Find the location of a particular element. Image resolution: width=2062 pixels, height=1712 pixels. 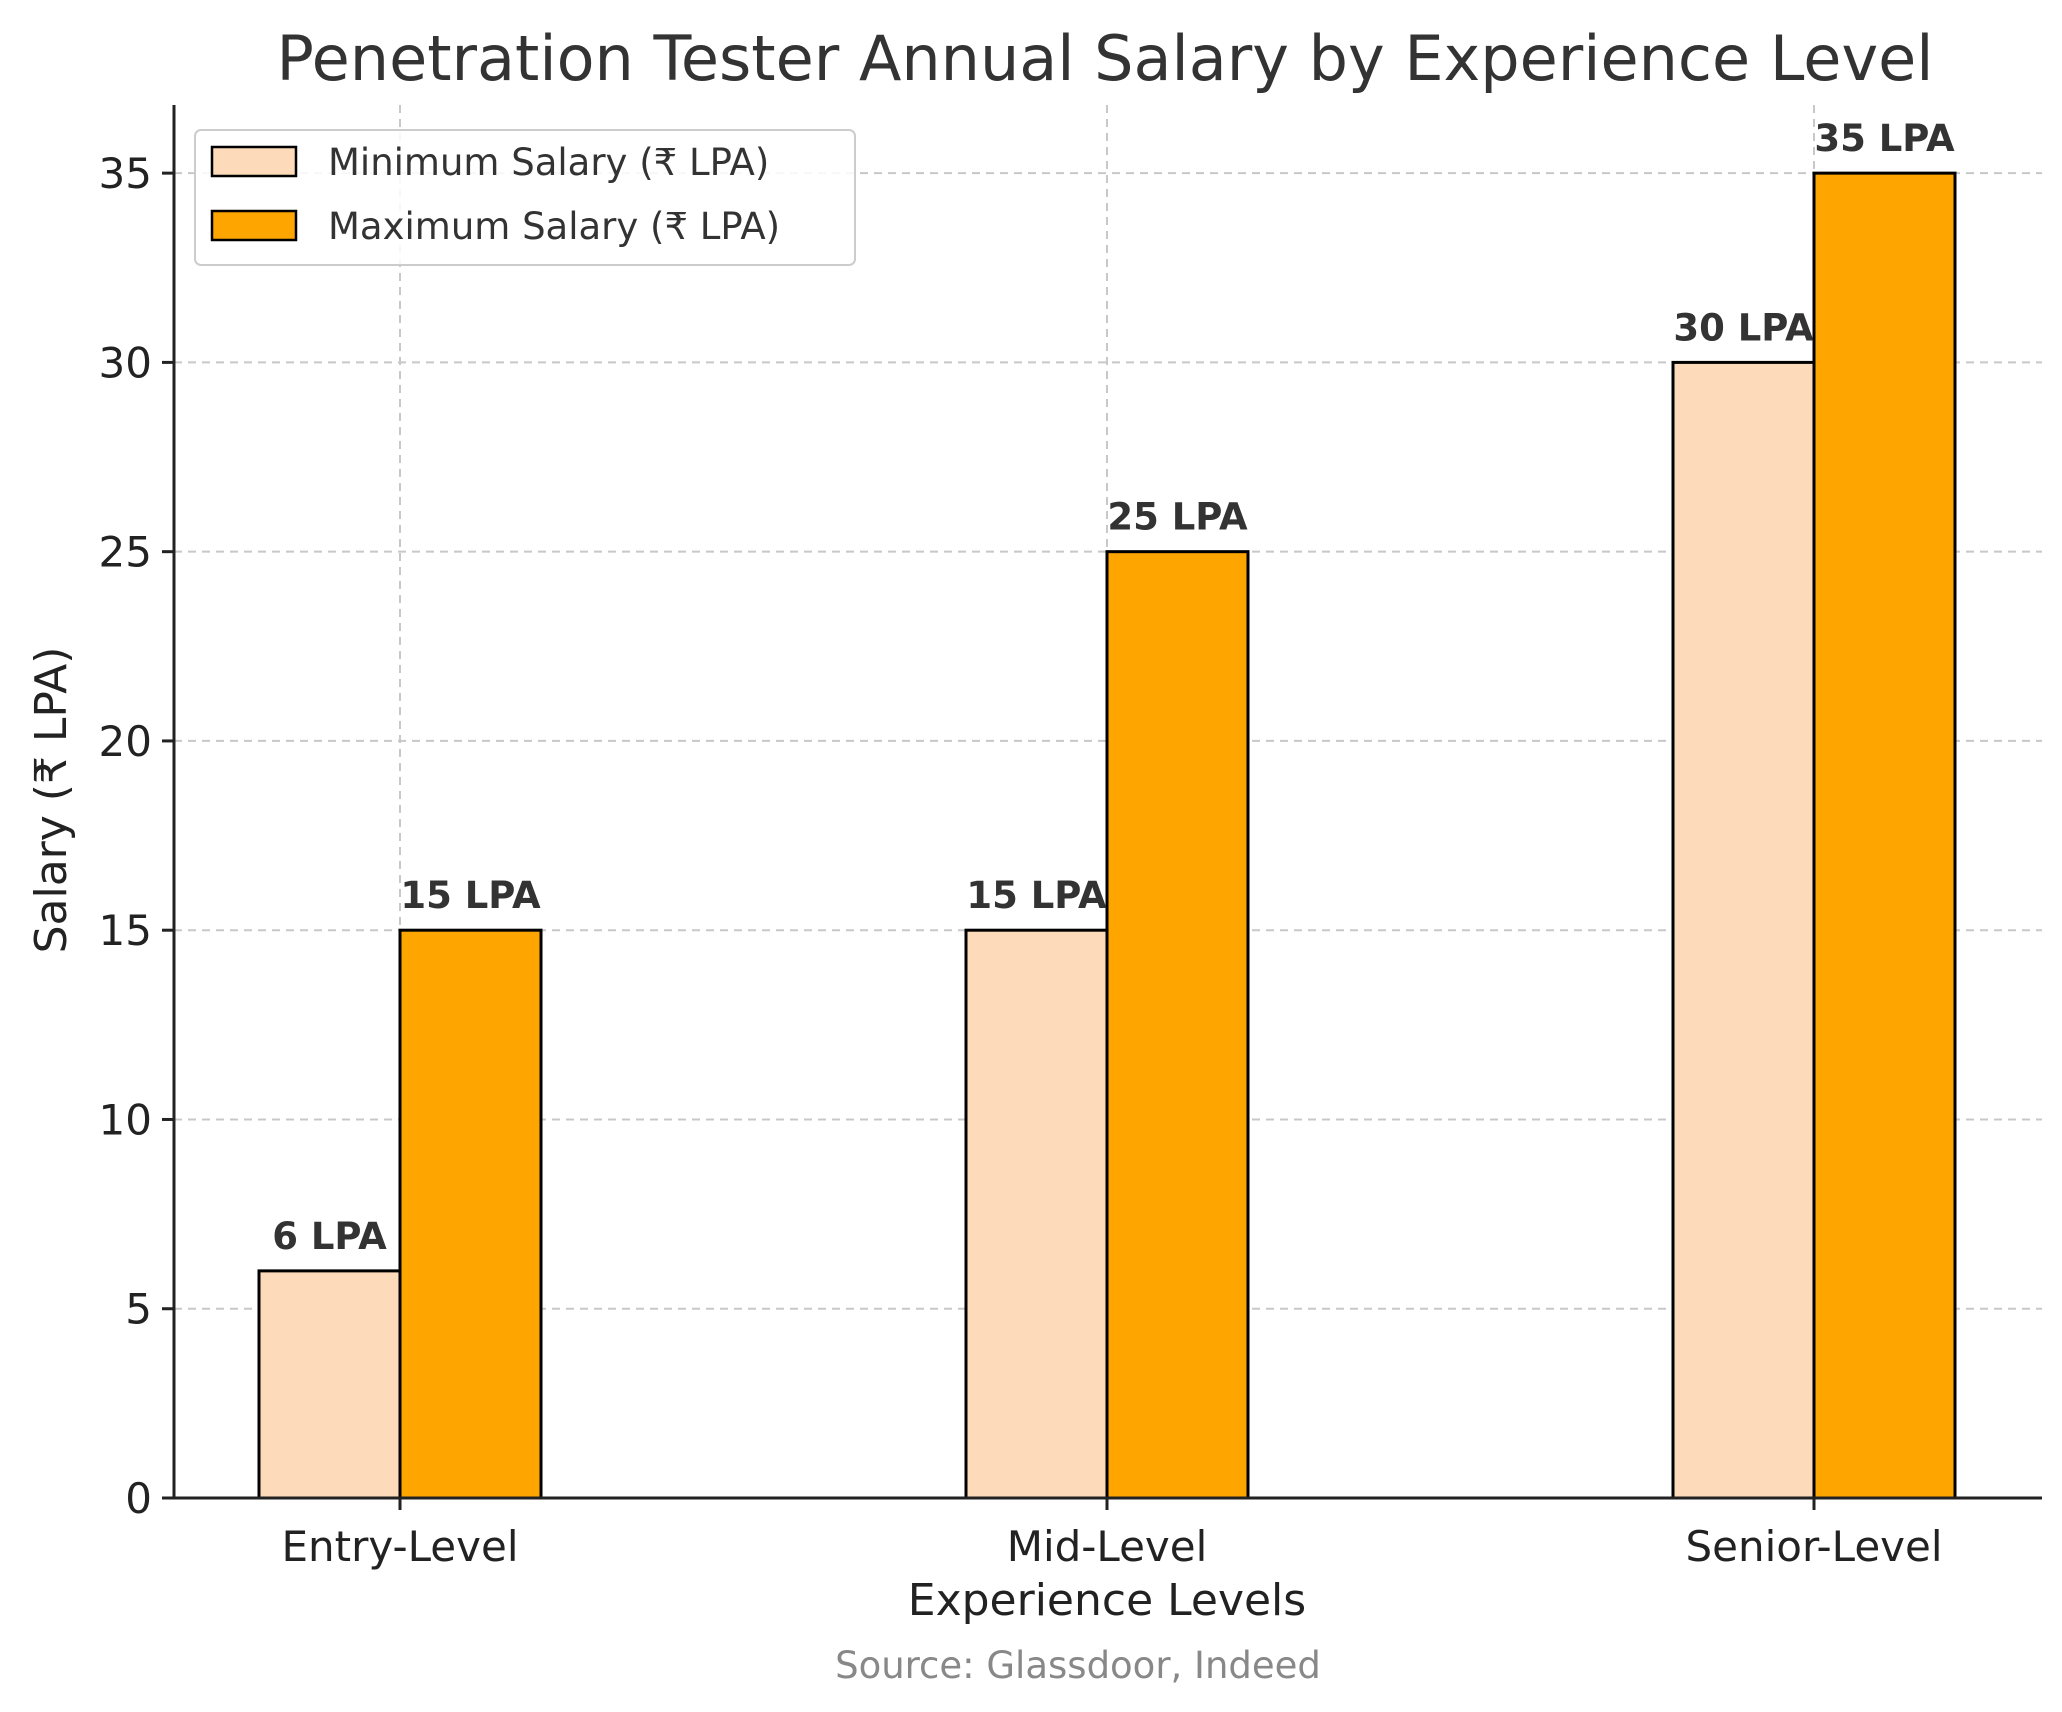

y-axis-label: Salary (₹ LPA) is located at coordinates (51, 800).